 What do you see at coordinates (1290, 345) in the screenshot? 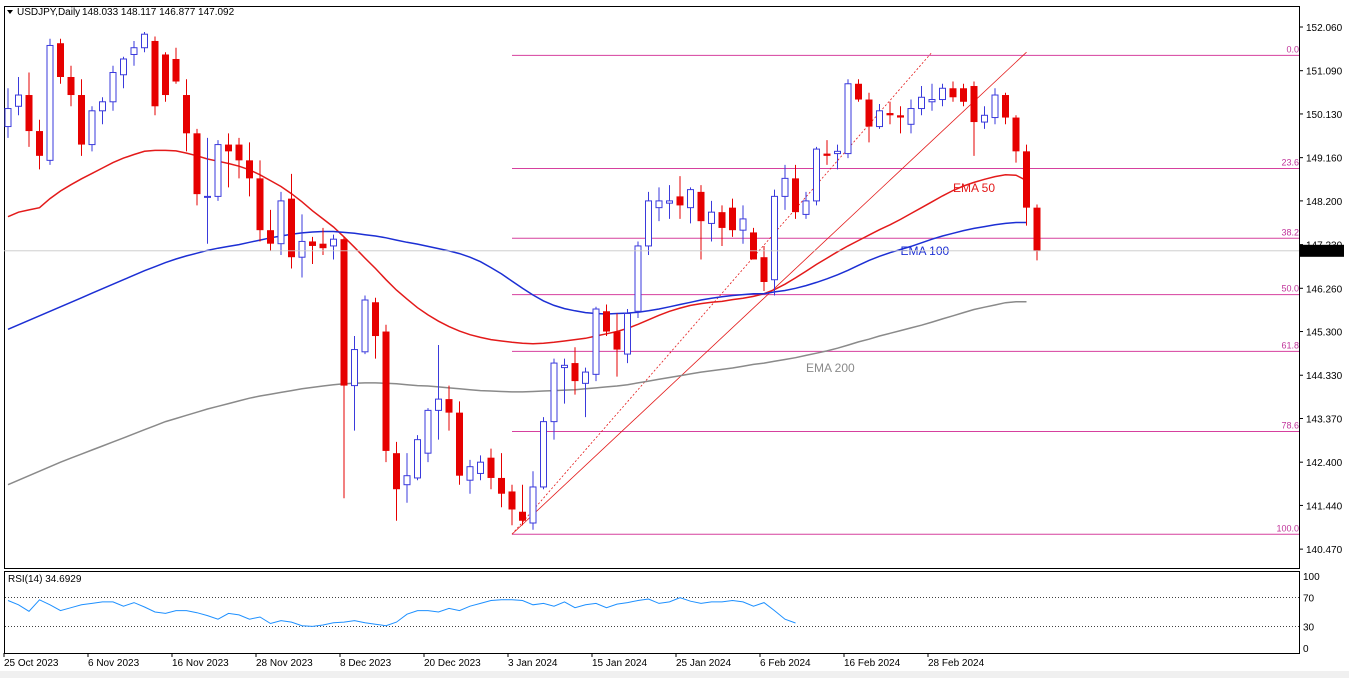
I see `fib-level-label: 61.8` at bounding box center [1290, 345].